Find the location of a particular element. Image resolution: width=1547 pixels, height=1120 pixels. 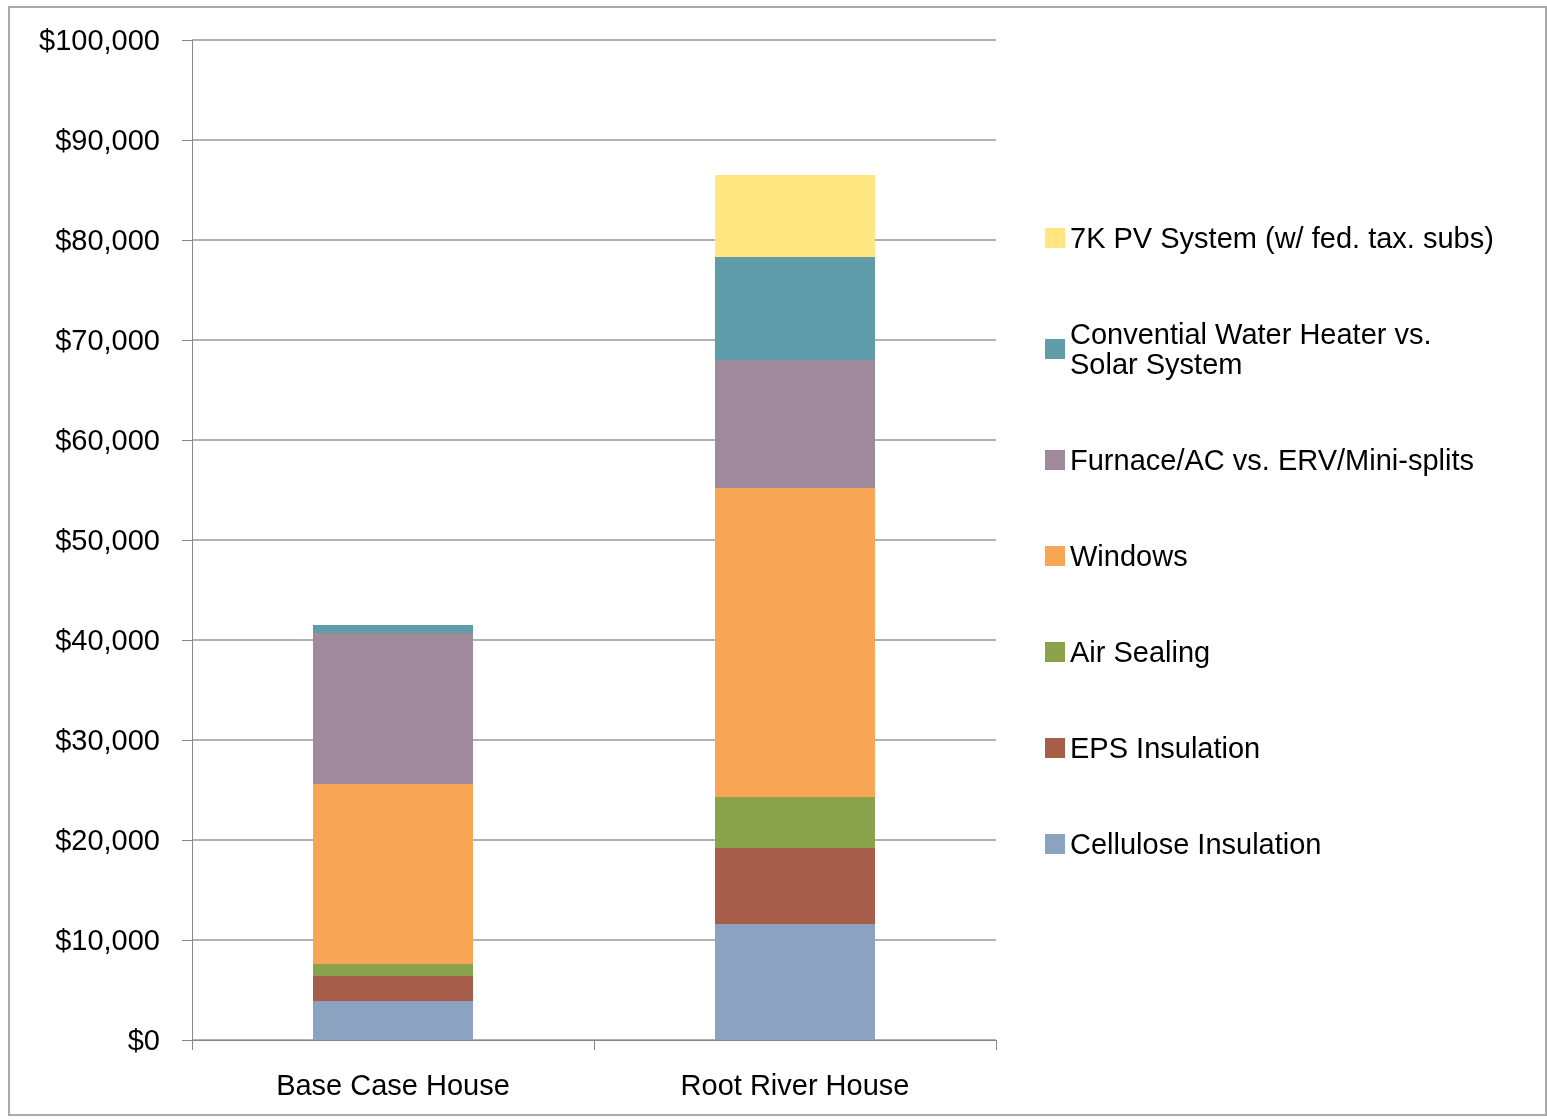

y-tick-label: $60,000 is located at coordinates (107, 440).